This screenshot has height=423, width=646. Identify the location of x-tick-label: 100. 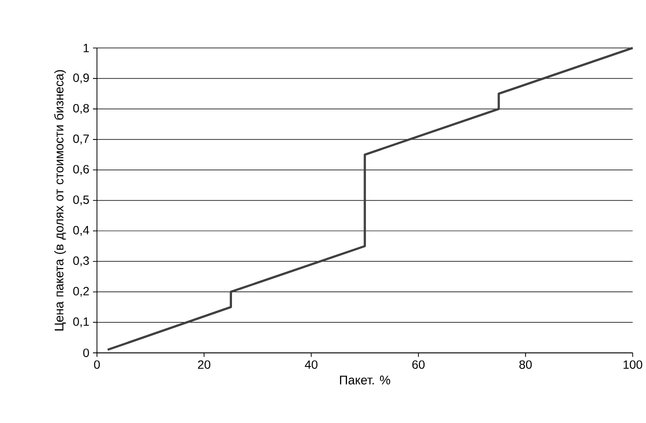
(633, 364).